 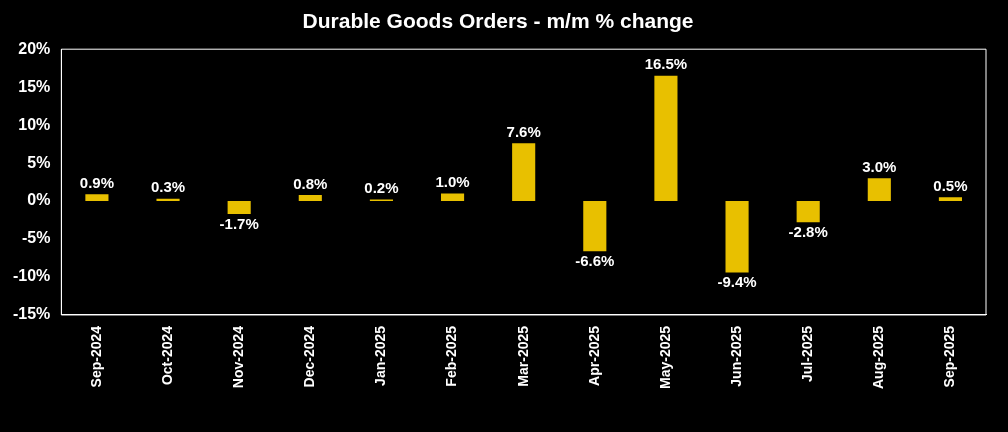 What do you see at coordinates (737, 282) in the screenshot?
I see `data-label: -9.4%` at bounding box center [737, 282].